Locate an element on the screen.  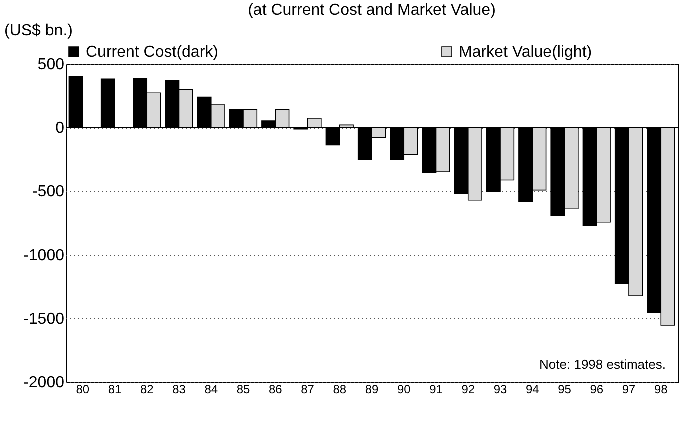
y-tick-label: -500 is located at coordinates (48, 192).